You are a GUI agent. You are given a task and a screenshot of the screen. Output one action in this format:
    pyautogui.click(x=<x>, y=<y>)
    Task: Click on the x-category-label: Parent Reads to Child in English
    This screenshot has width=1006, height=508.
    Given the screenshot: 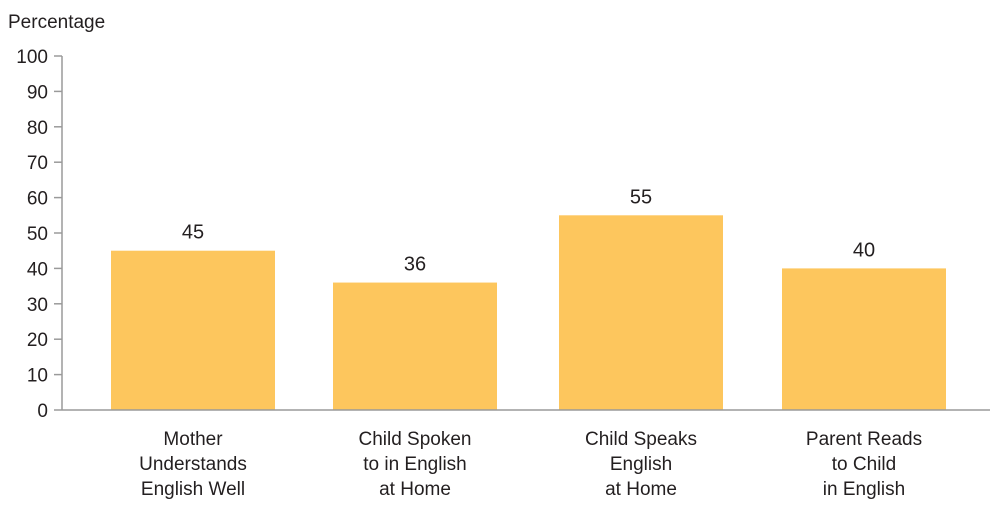 What is the action you would take?
    pyautogui.click(x=864, y=464)
    